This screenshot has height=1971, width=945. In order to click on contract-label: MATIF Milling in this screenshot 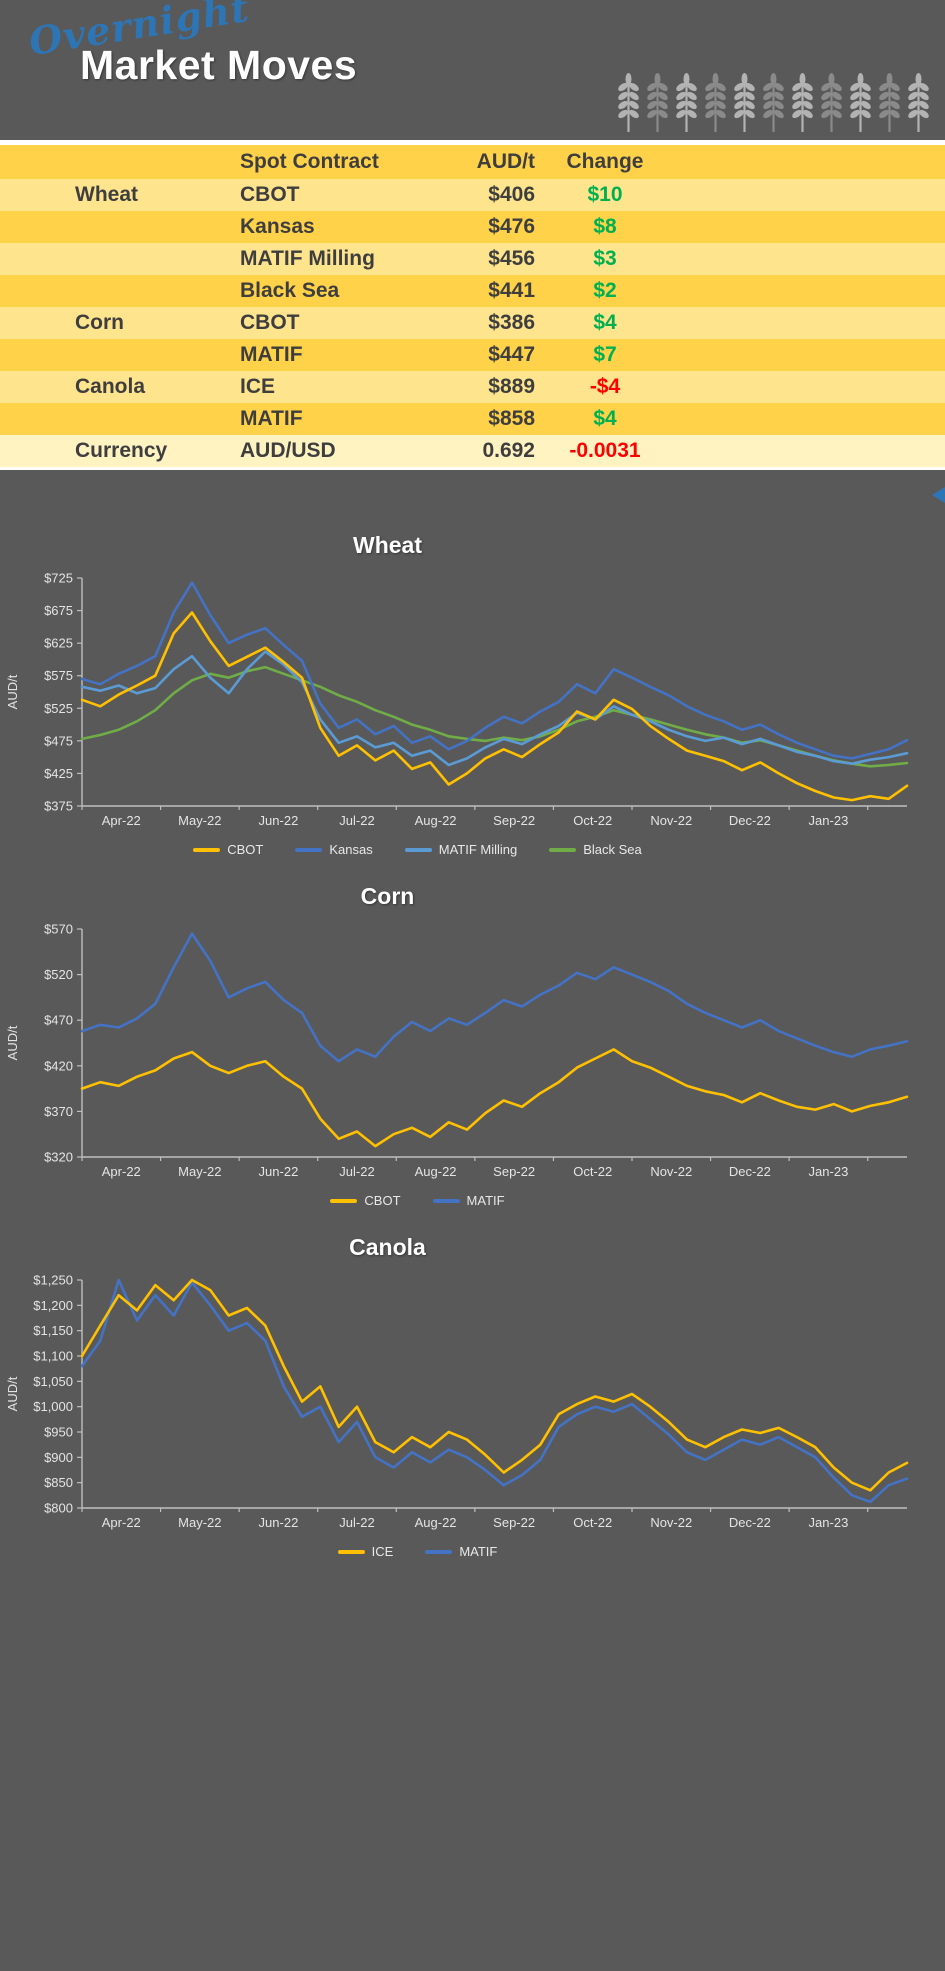, I will do `click(307, 258)`.